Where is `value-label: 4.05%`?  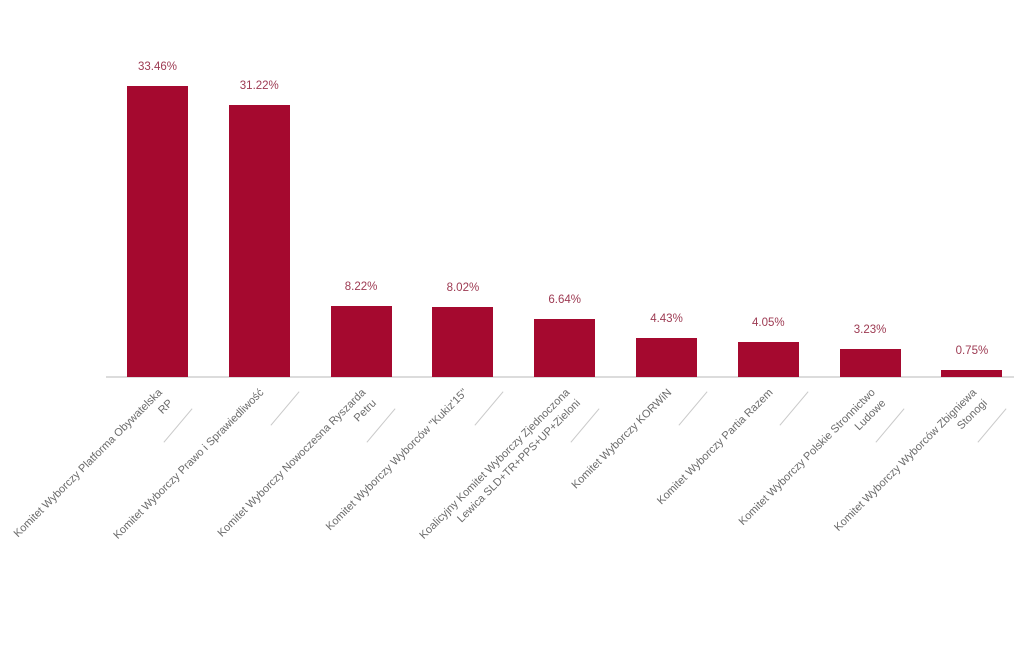 value-label: 4.05% is located at coordinates (768, 323).